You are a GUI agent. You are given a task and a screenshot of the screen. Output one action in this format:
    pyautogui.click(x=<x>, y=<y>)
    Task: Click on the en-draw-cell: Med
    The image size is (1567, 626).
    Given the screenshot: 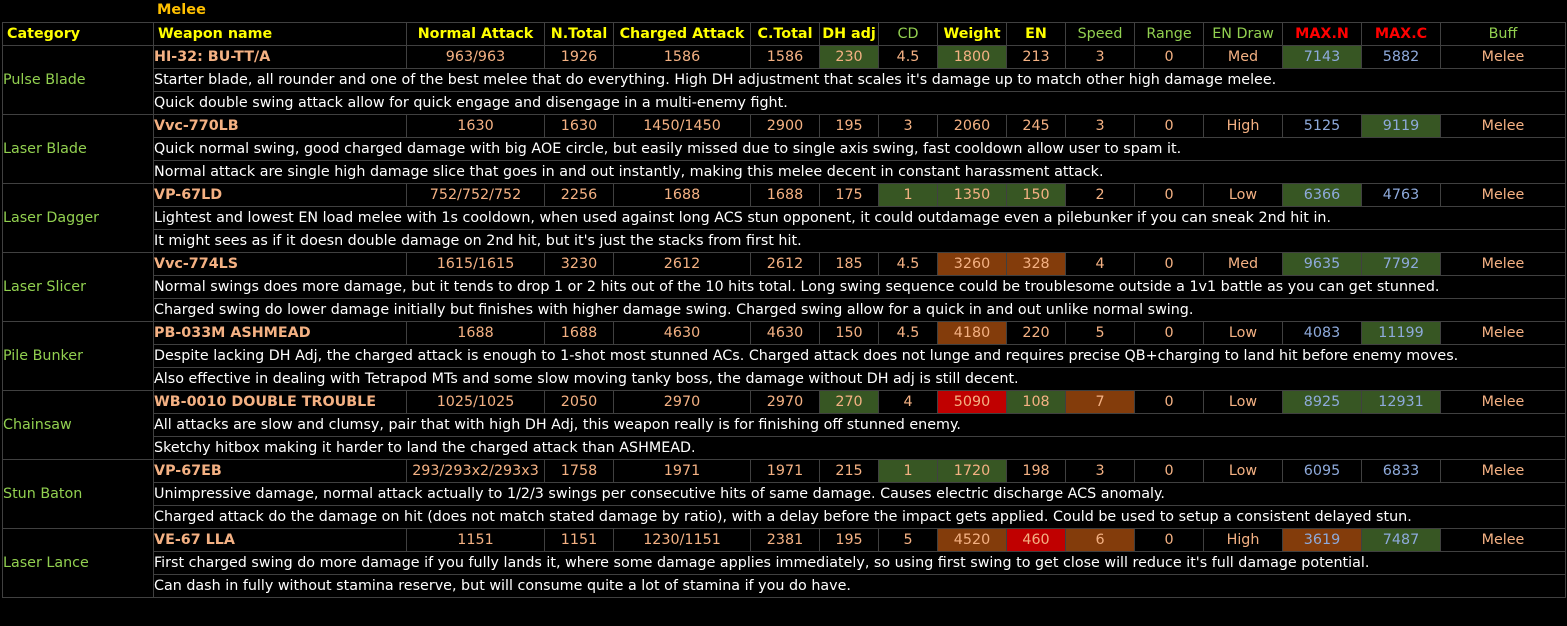 What is the action you would take?
    pyautogui.click(x=1243, y=57)
    